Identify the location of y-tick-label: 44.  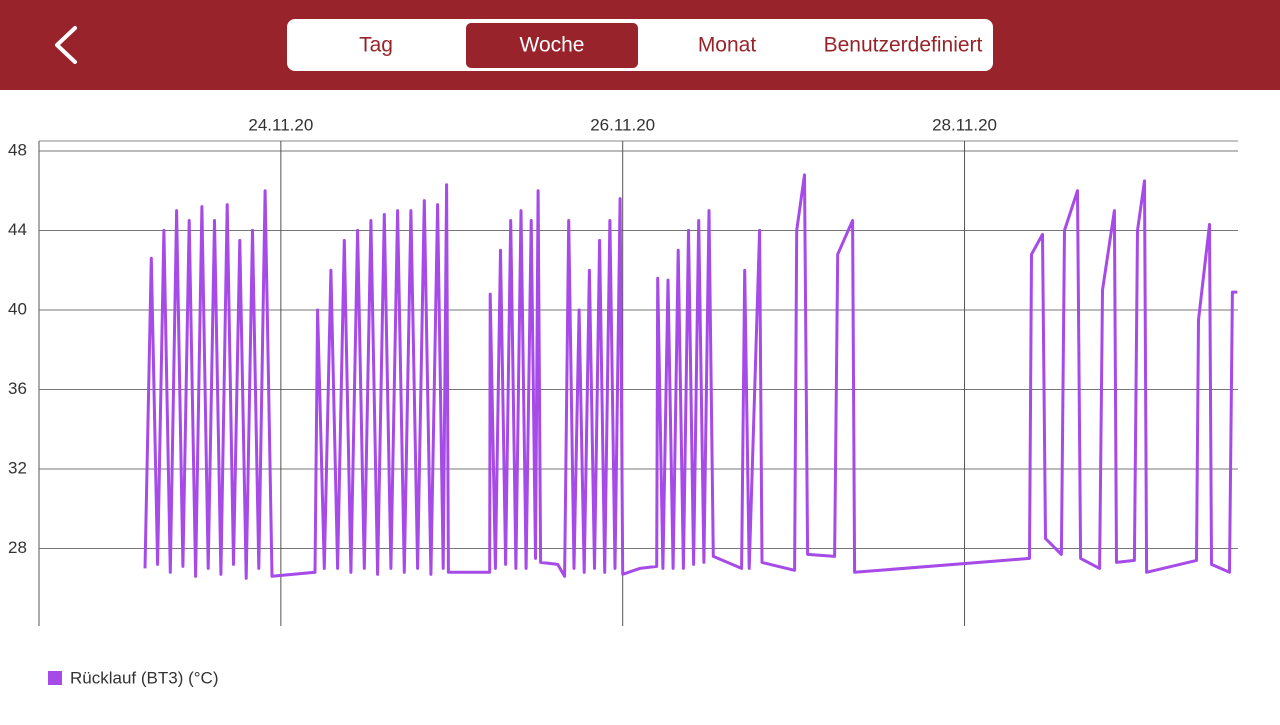
(17, 229).